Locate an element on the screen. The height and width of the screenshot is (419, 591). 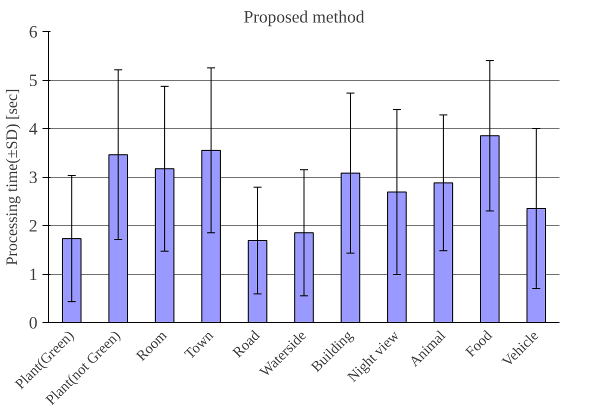
y-tick-label: 0 is located at coordinates (33, 323).